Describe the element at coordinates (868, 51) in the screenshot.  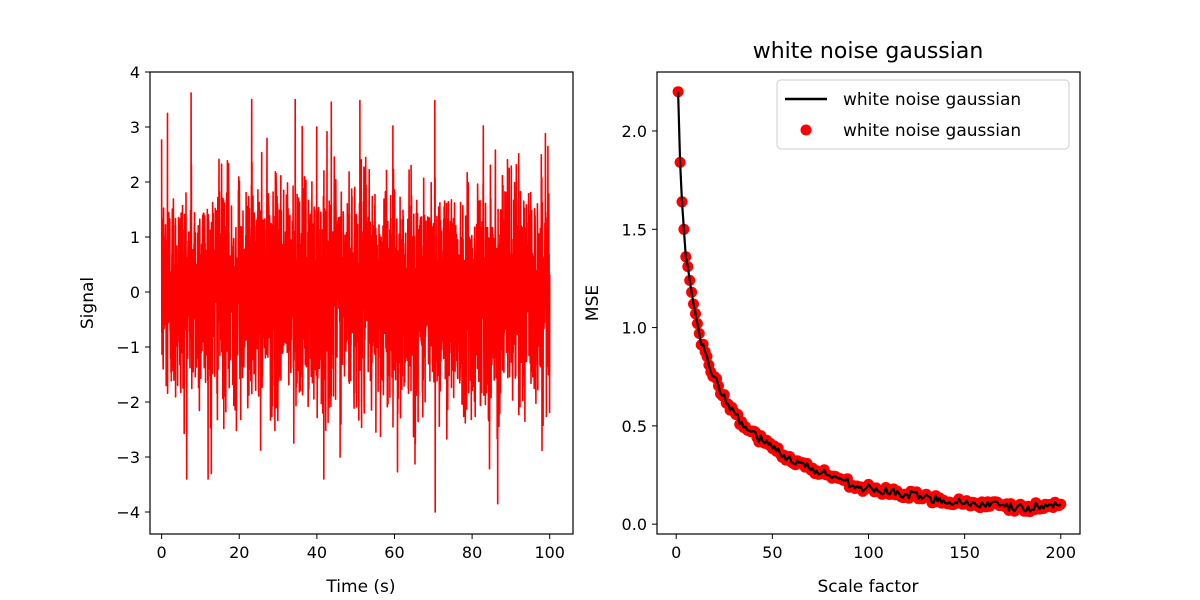
I see `mse-chart-title: white noise gaussian` at that location.